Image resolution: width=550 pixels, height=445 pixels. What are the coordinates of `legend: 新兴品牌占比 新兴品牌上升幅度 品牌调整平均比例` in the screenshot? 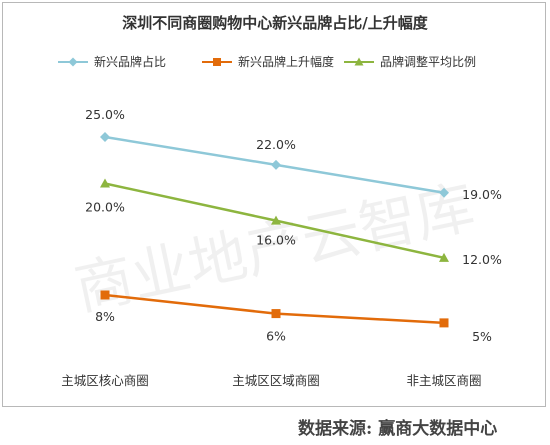 It's located at (267, 61).